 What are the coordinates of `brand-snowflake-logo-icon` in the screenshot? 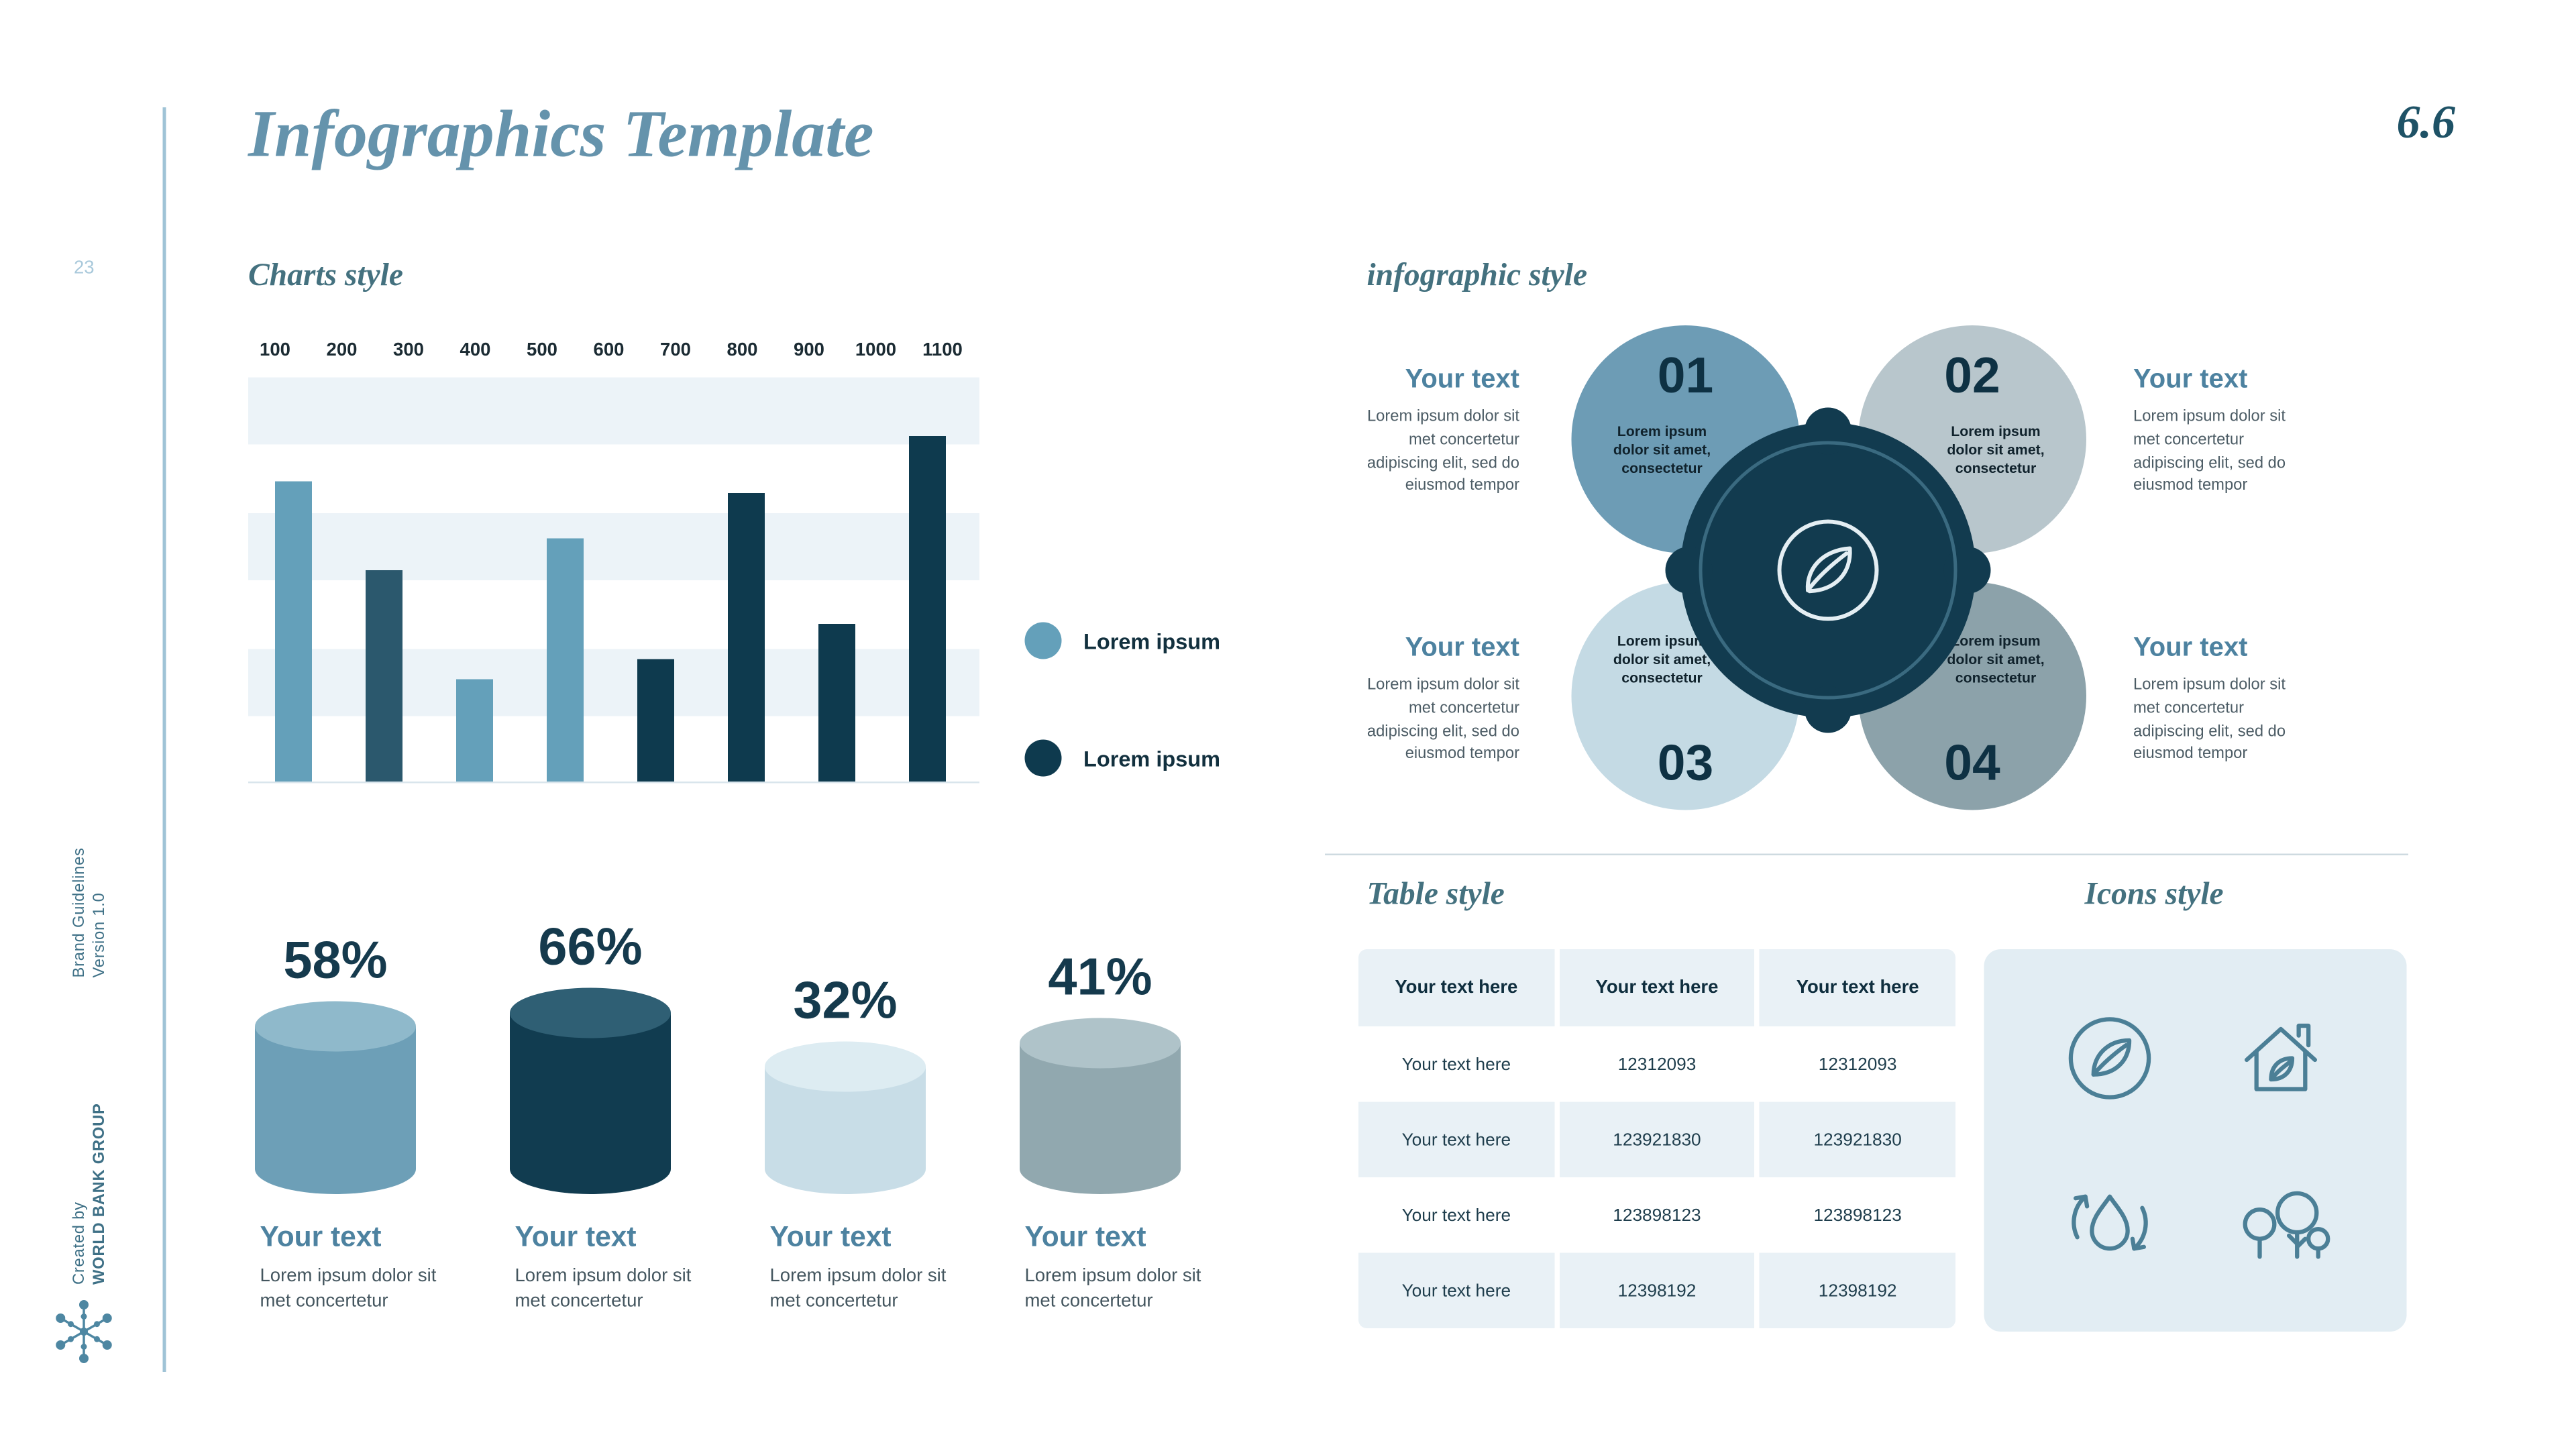 It's located at (84, 1331).